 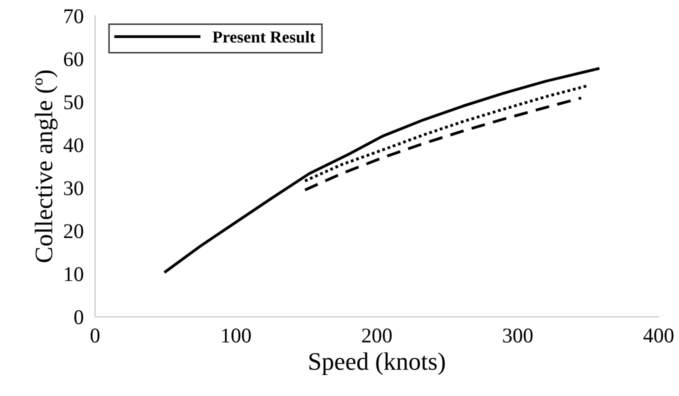 What do you see at coordinates (79, 317) in the screenshot?
I see `y-tick-label: 0` at bounding box center [79, 317].